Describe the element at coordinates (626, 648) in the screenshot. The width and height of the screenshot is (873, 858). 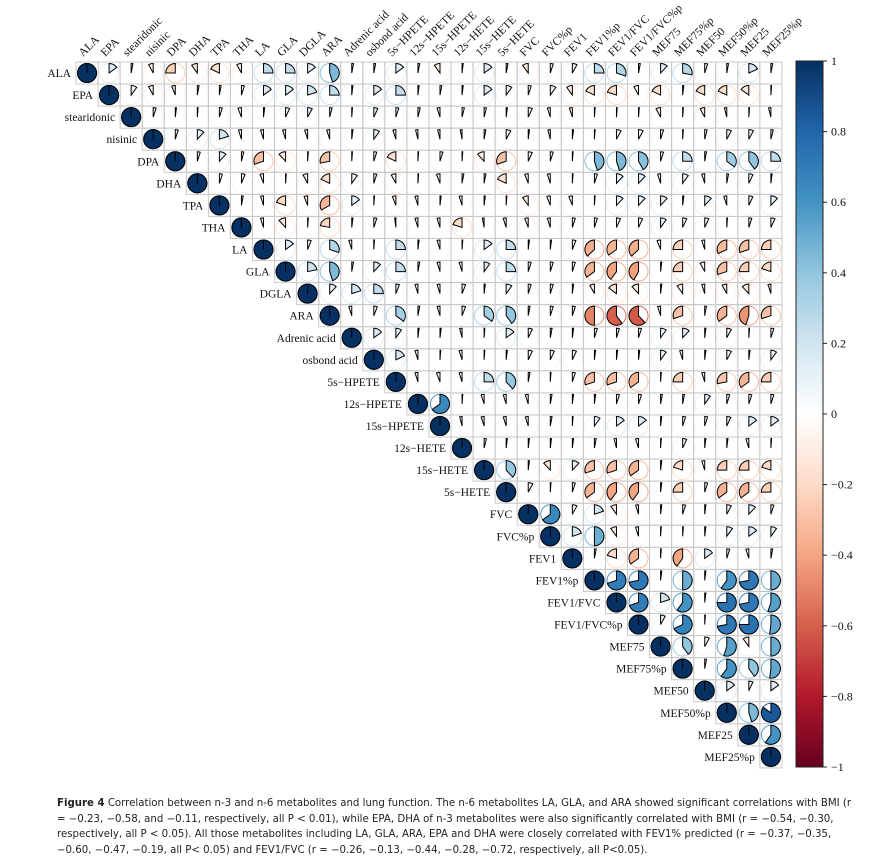
I see `row-label: MEF75` at that location.